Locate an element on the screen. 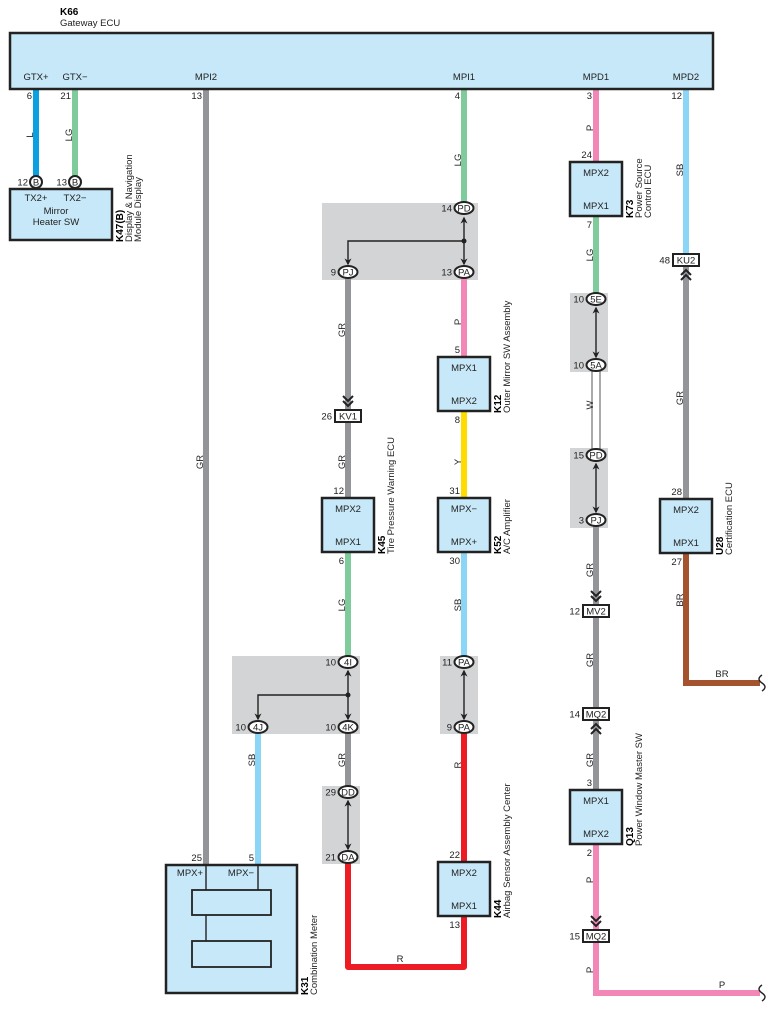  component-id: K52 is located at coordinates (498, 544).